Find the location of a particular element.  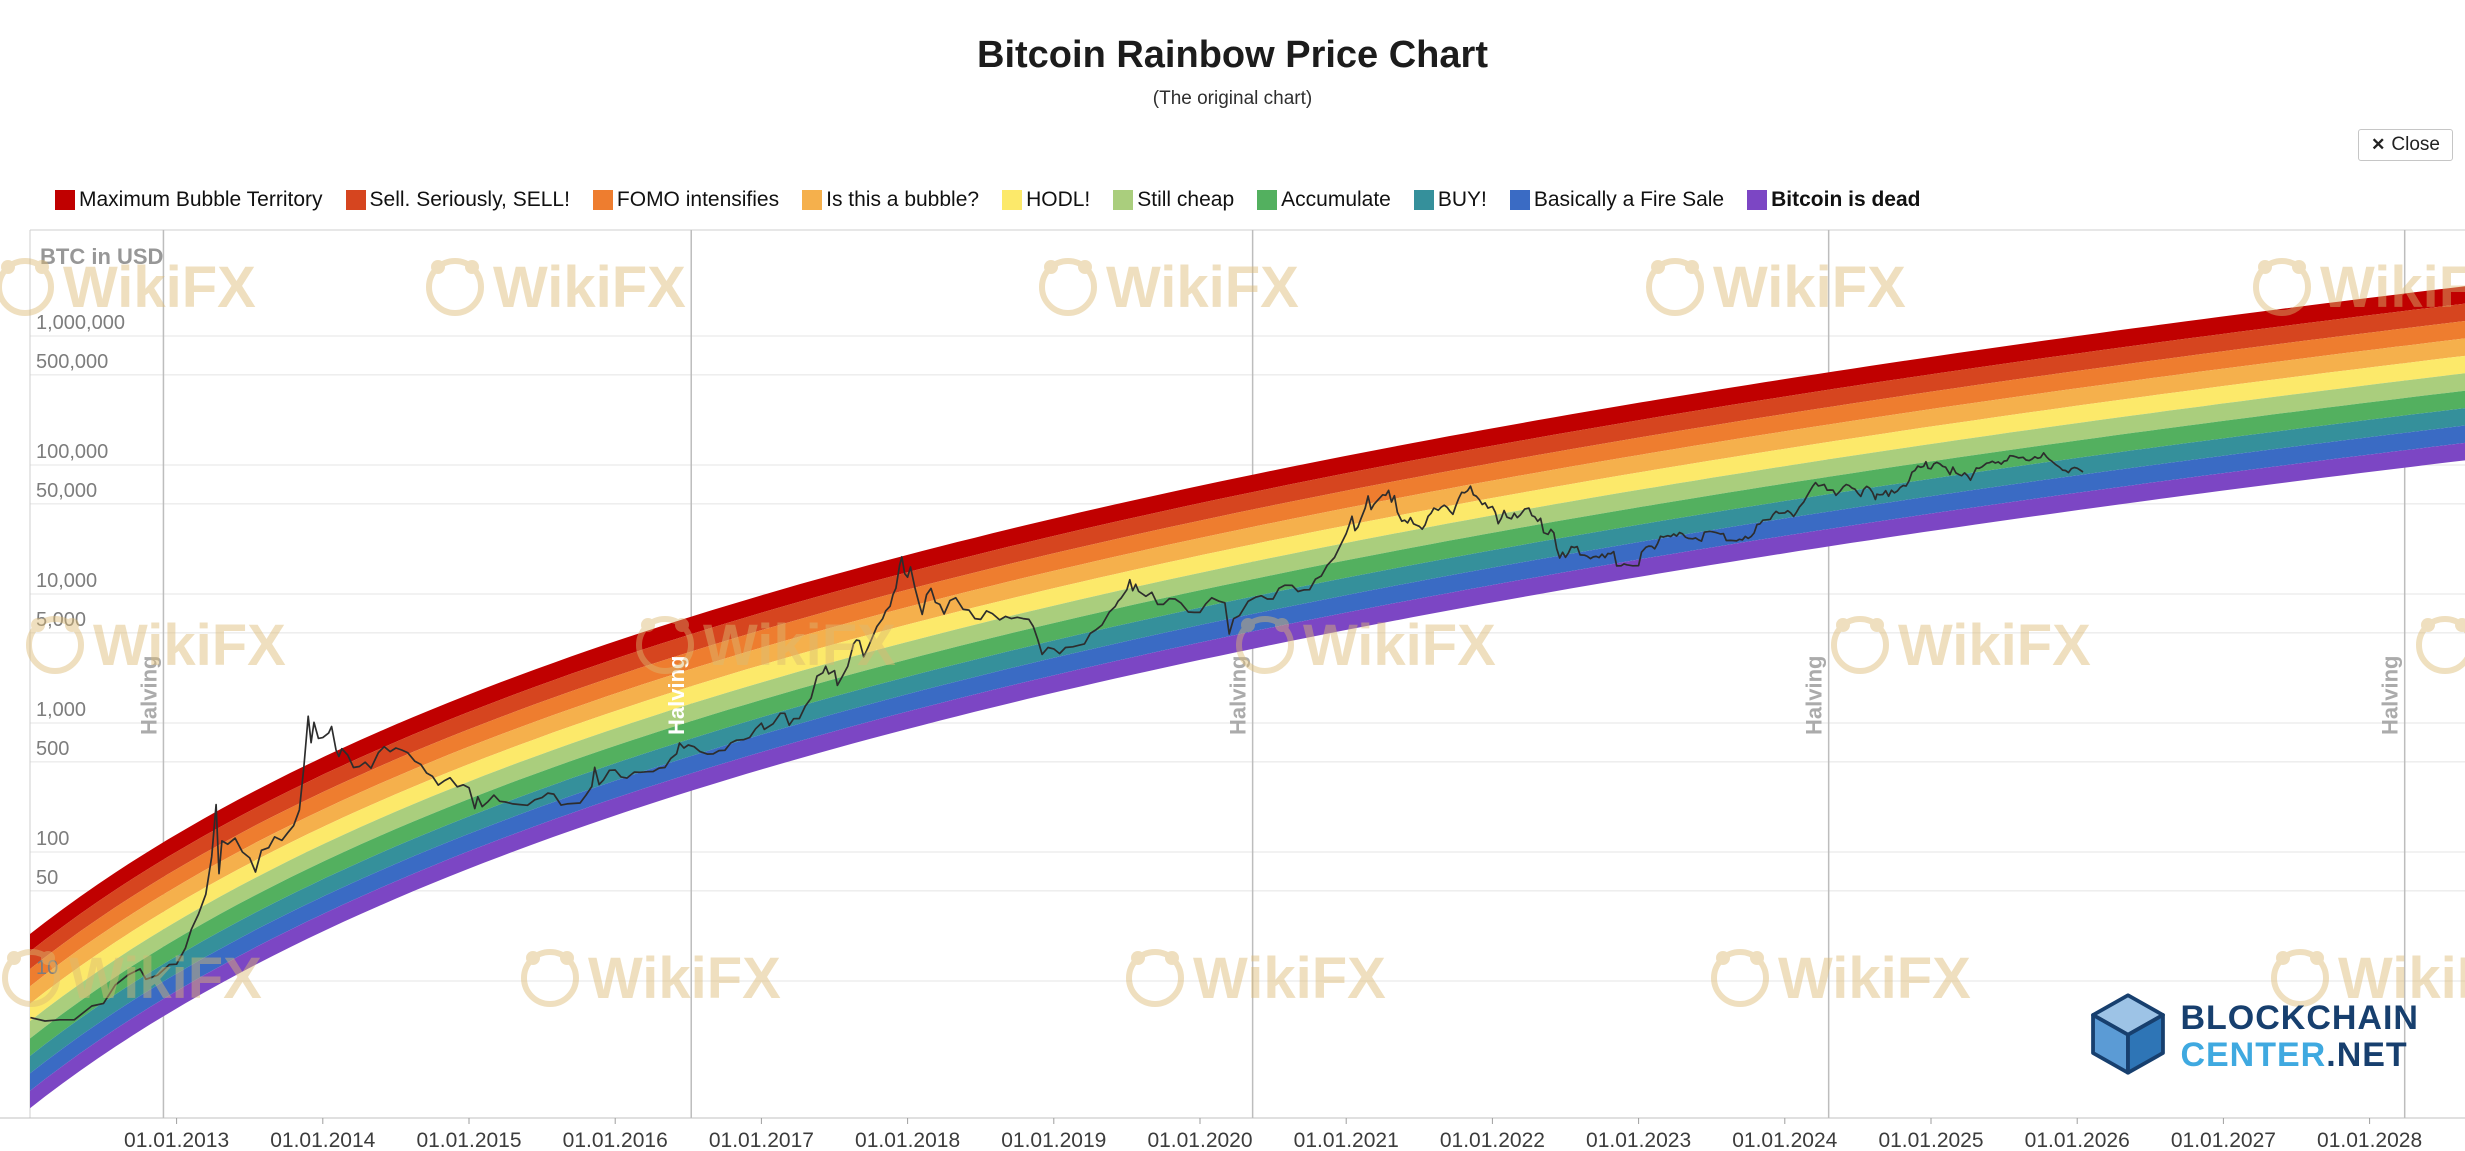

x-axis-label: 01.01.2020 is located at coordinates (1199, 1140).